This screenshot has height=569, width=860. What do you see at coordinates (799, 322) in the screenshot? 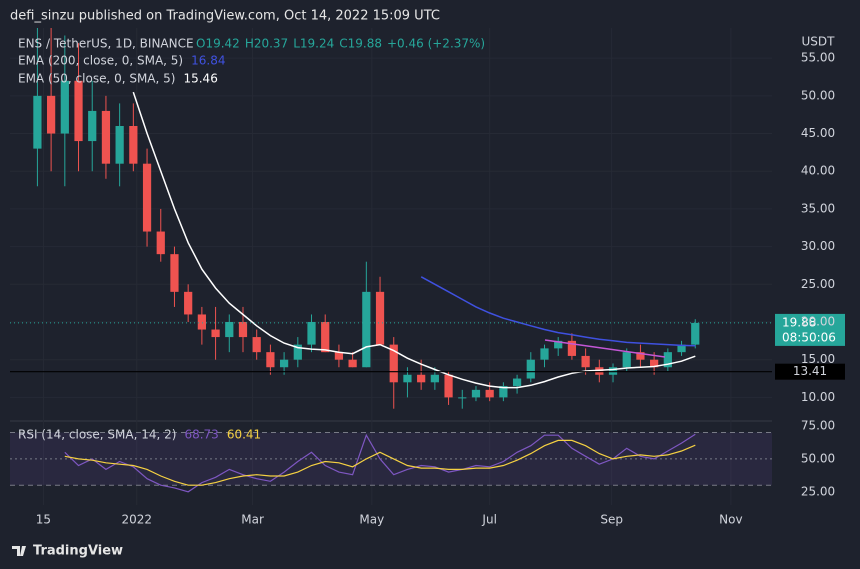
I see `last-price-label: 19.88` at bounding box center [799, 322].